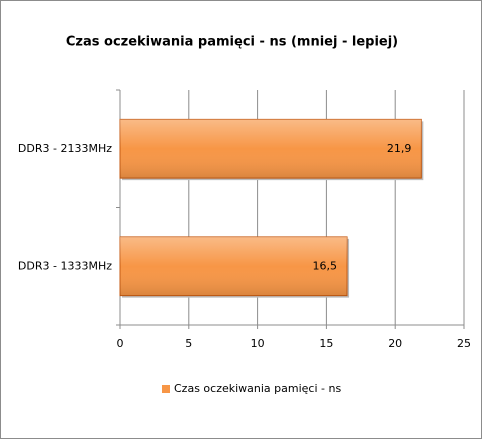 This screenshot has height=439, width=482. Describe the element at coordinates (395, 343) in the screenshot. I see `x-tick-label: 20` at that location.